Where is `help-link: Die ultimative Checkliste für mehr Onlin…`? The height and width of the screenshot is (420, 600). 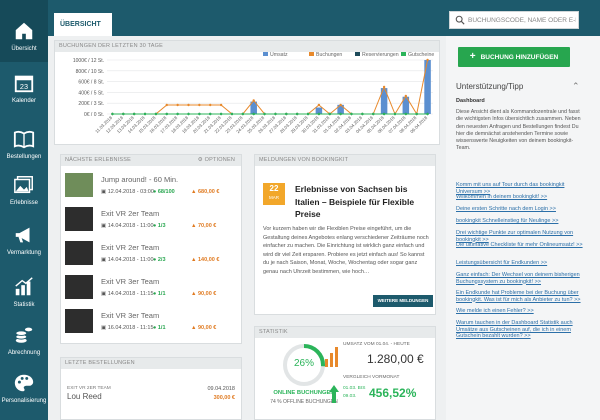
help-link: Die ultimative Checkliste für mehr Onlin… is located at coordinates (519, 245).